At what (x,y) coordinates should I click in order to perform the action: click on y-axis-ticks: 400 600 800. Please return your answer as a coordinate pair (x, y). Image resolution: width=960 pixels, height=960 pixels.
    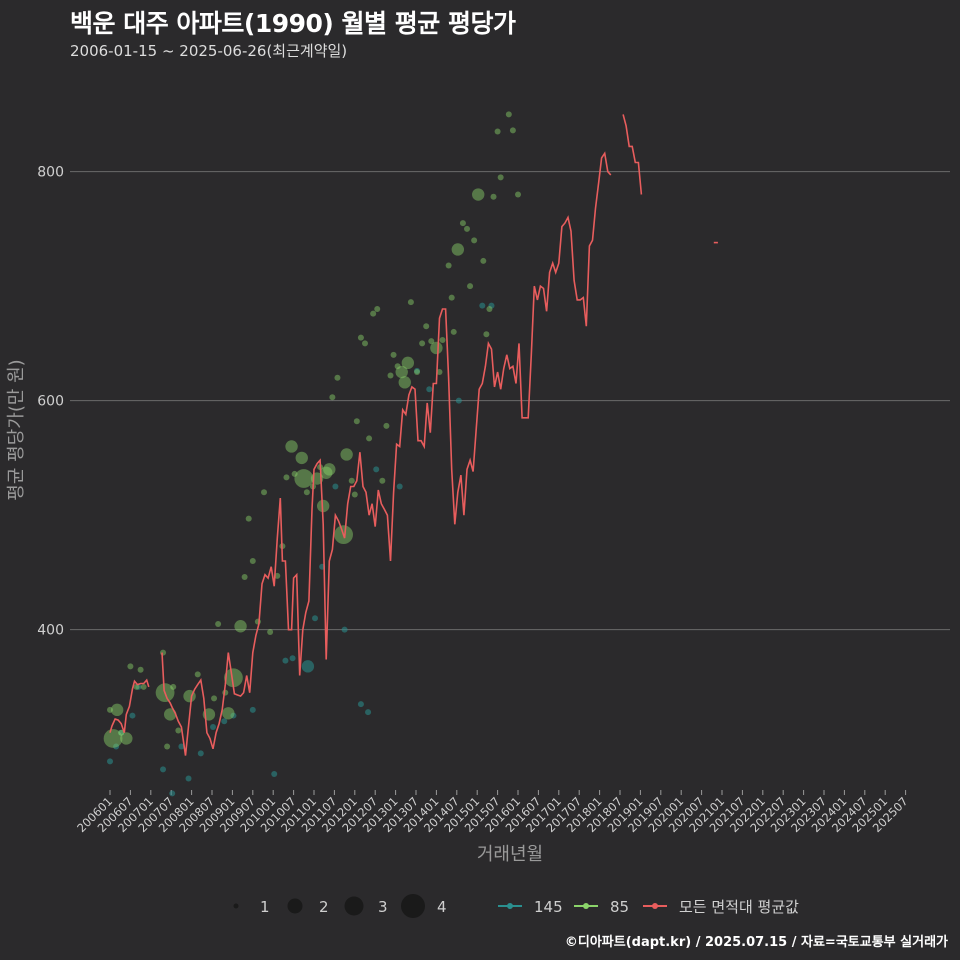
    Looking at the image, I should click on (50, 402).